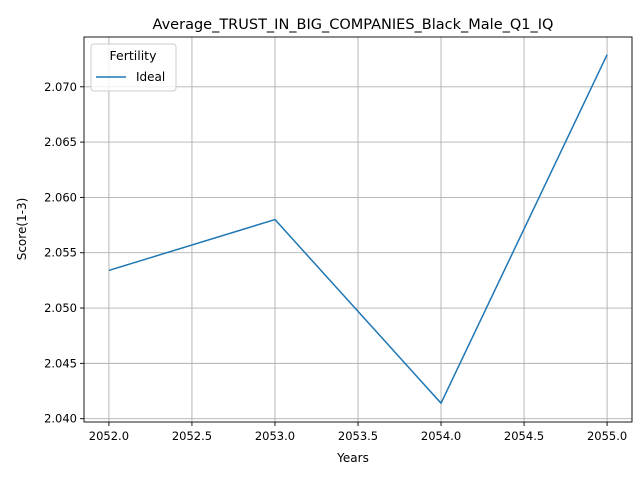 This screenshot has height=480, width=640. I want to click on x-tick-label: 2052.0, so click(109, 436).